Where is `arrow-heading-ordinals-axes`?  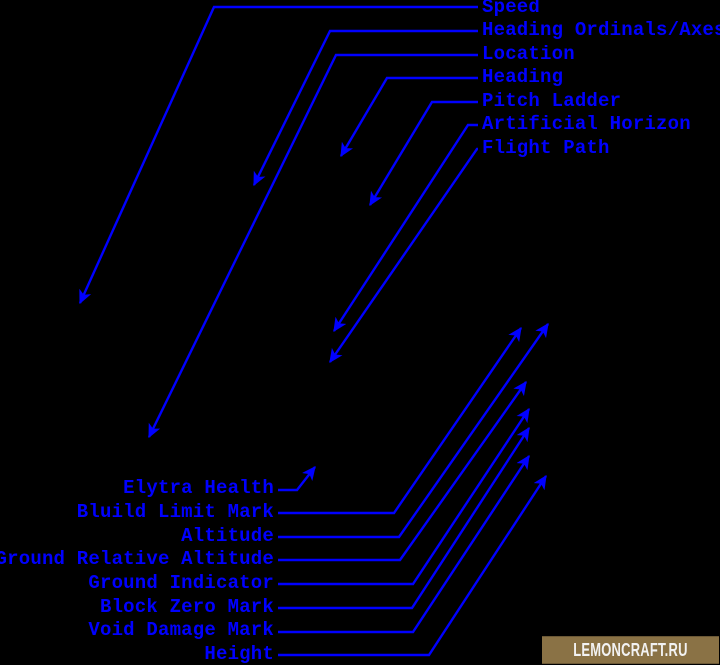 arrow-heading-ordinals-axes is located at coordinates (365, 108).